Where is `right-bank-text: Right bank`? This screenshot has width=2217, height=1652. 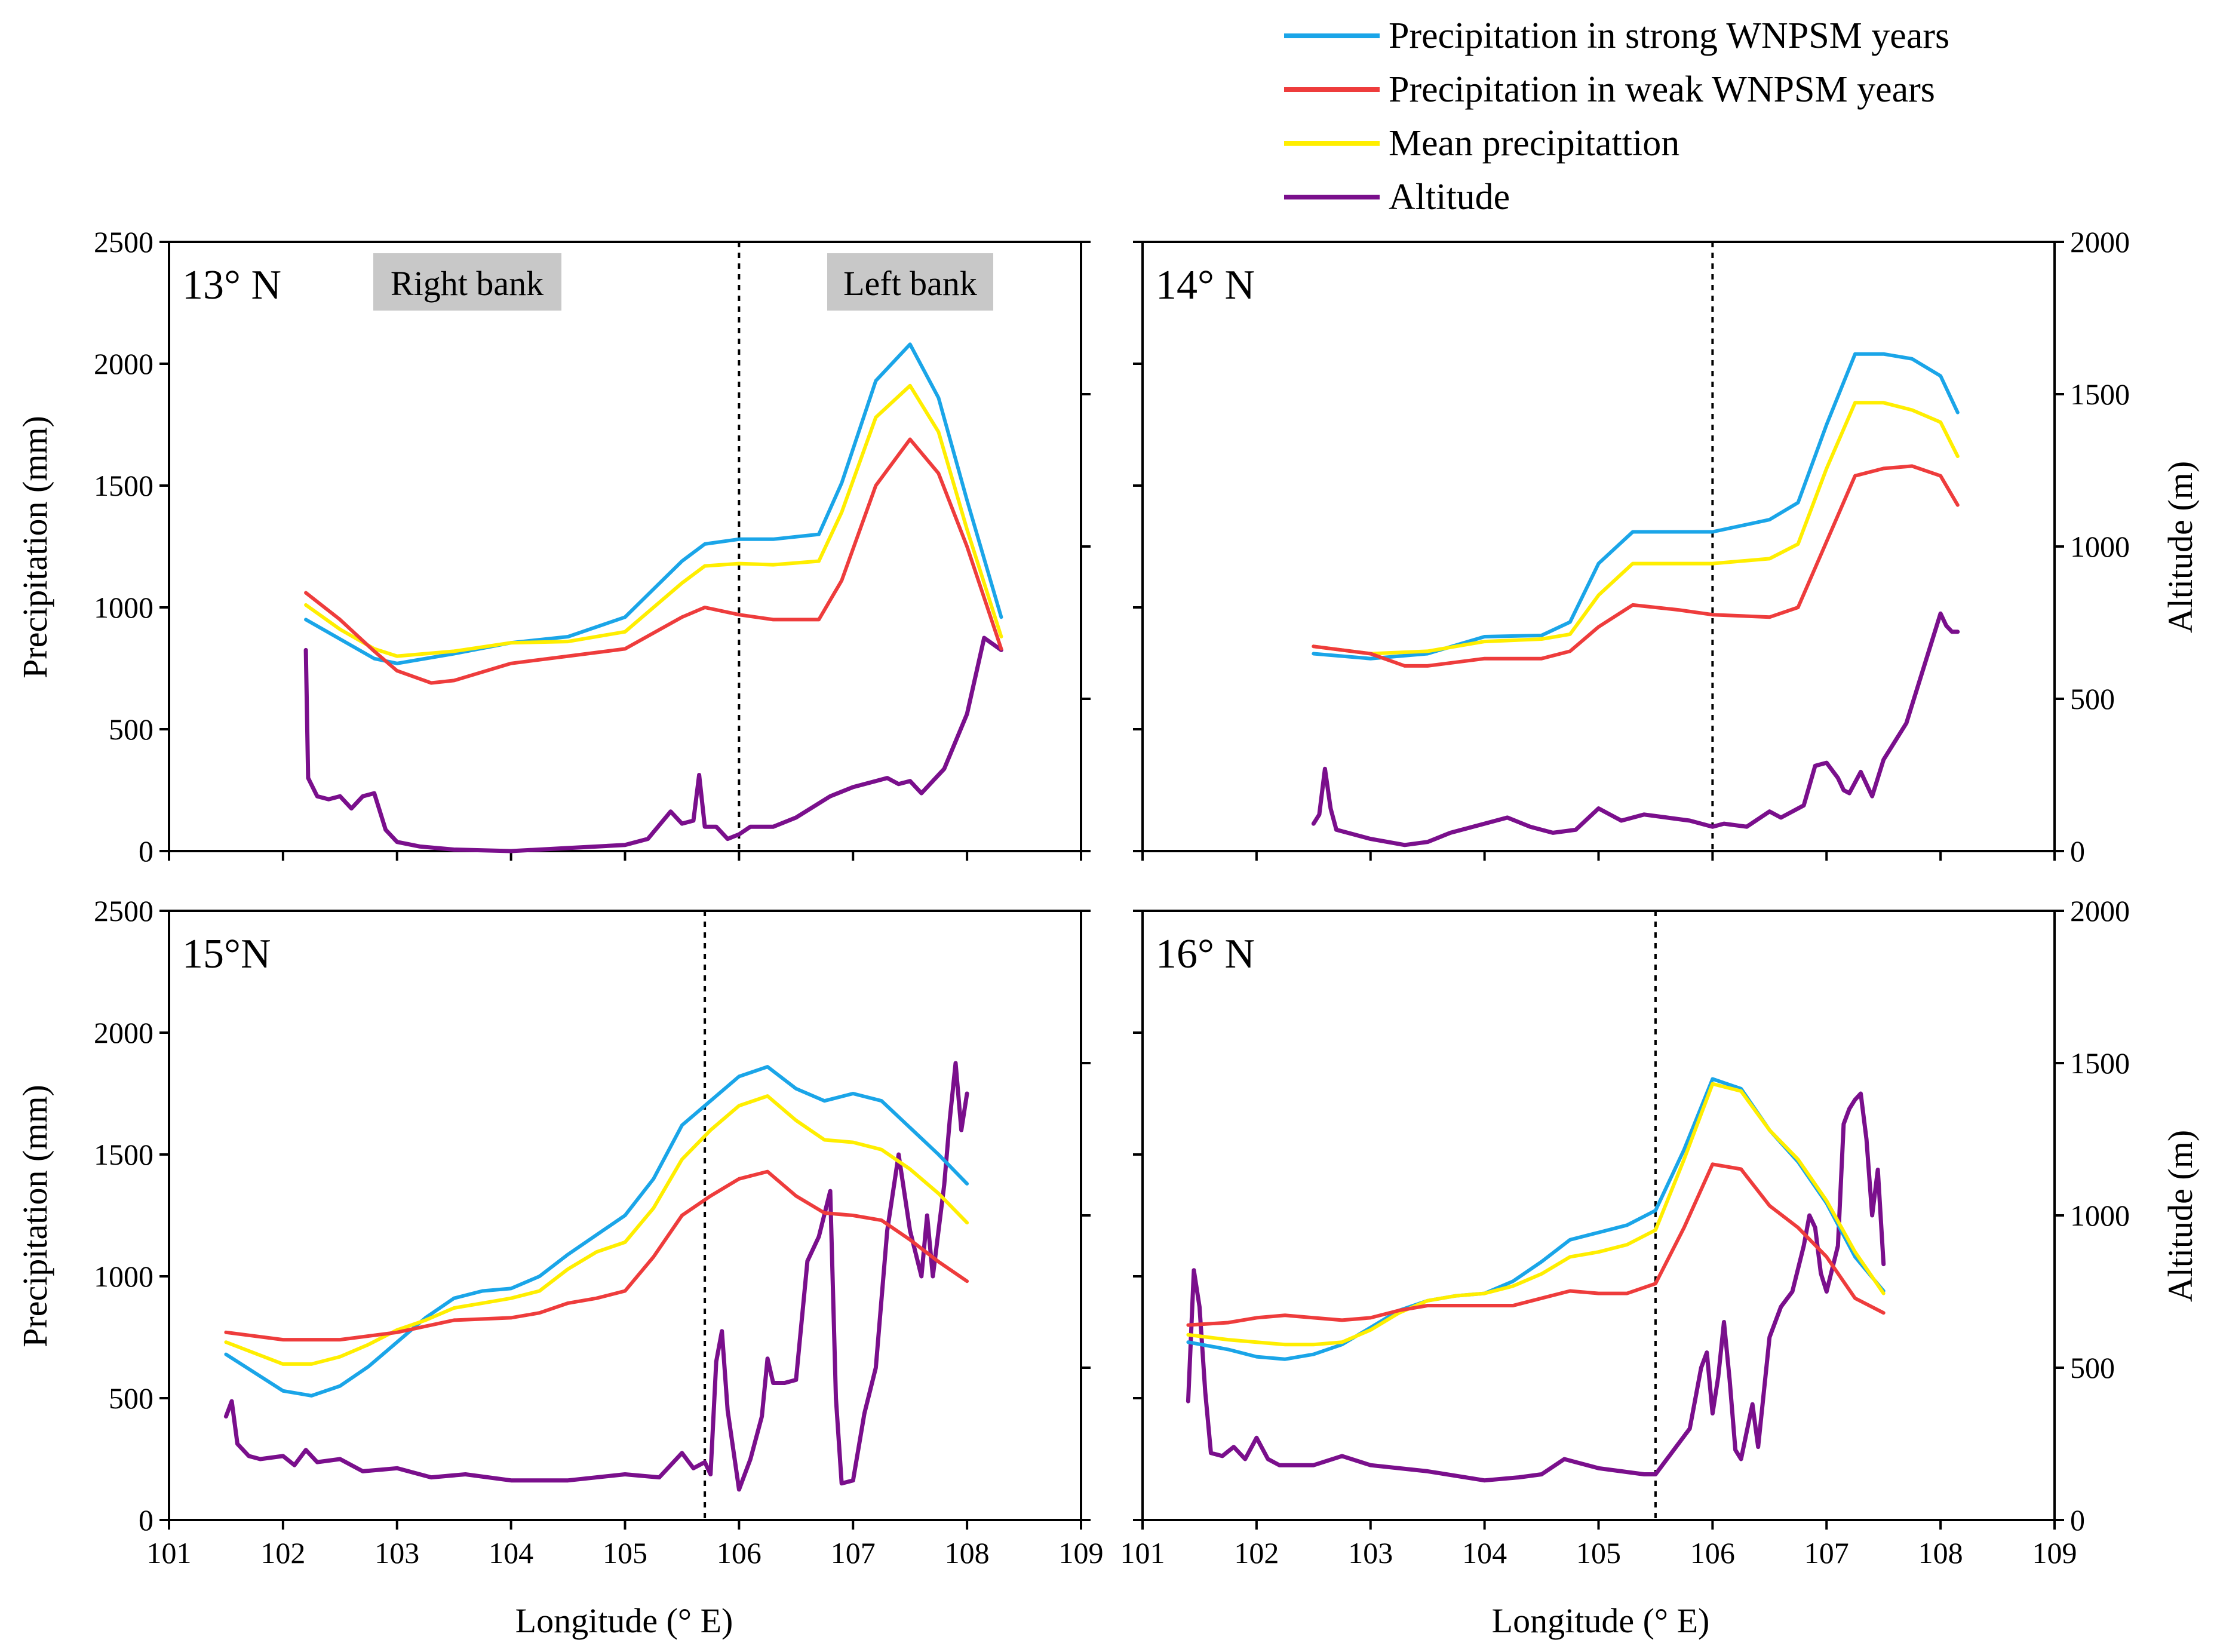
right-bank-text: Right bank is located at coordinates (467, 283).